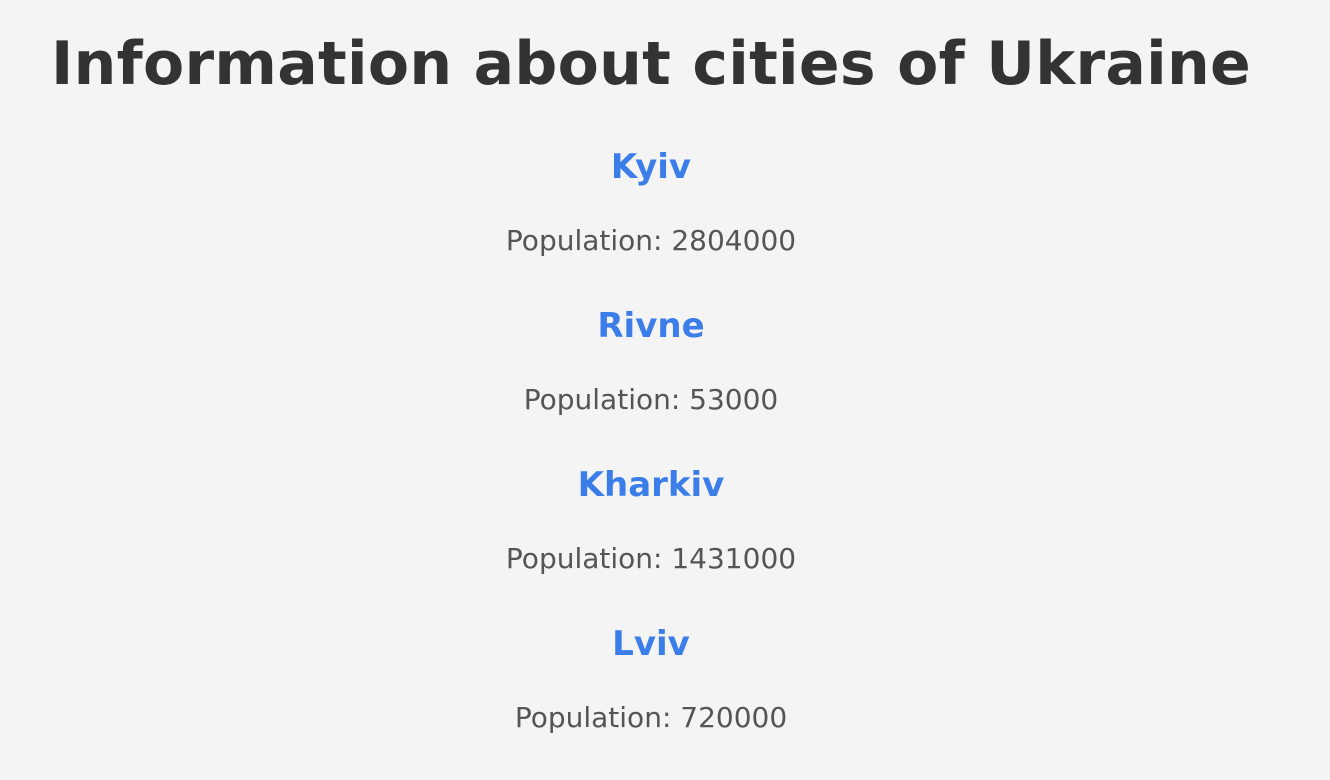  What do you see at coordinates (651, 64) in the screenshot?
I see `page-title: Information about cities of Ukraine` at bounding box center [651, 64].